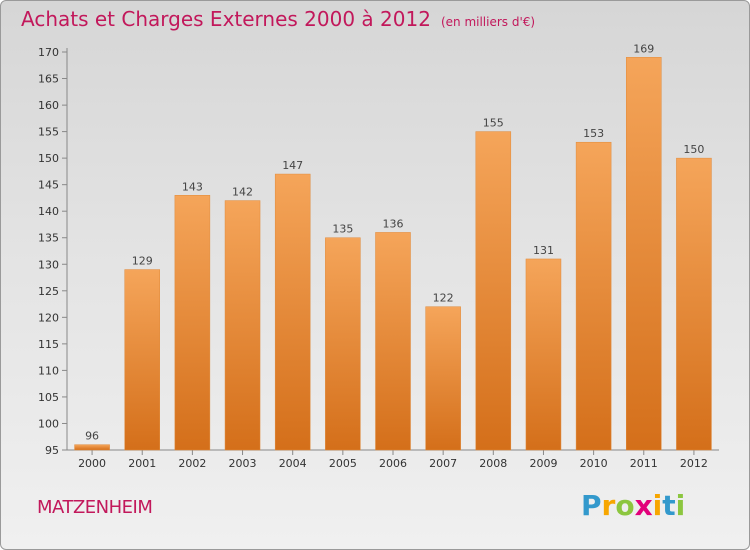 The image size is (750, 550). I want to click on y-tick-label: 135, so click(48, 238).